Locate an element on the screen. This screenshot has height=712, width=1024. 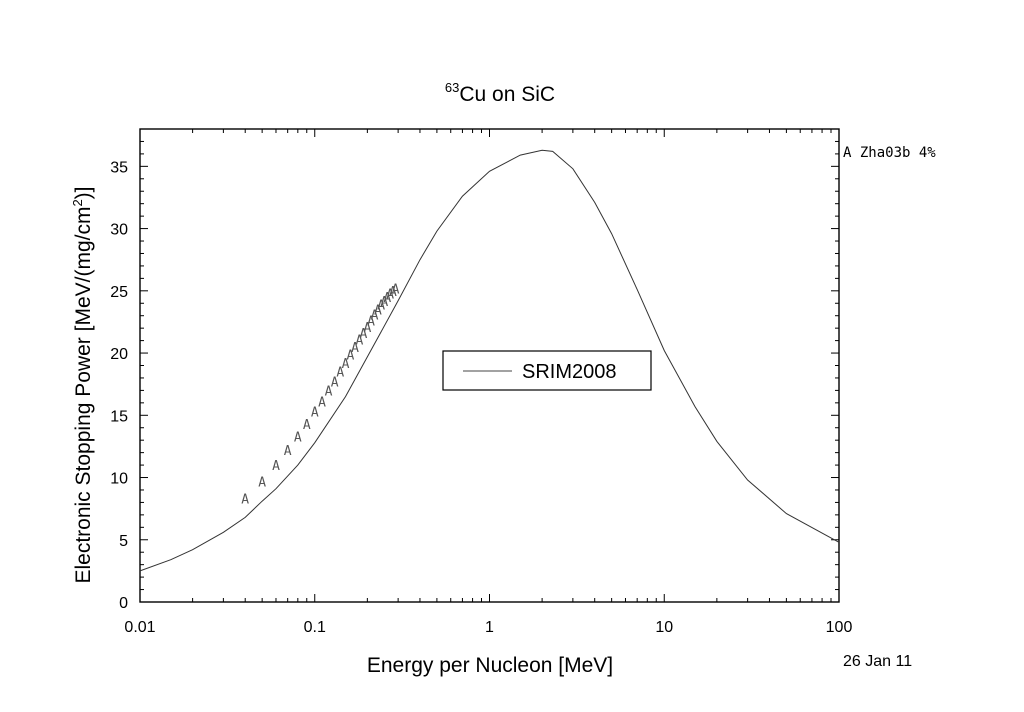
y-tick-label: 0 is located at coordinates (123, 603).